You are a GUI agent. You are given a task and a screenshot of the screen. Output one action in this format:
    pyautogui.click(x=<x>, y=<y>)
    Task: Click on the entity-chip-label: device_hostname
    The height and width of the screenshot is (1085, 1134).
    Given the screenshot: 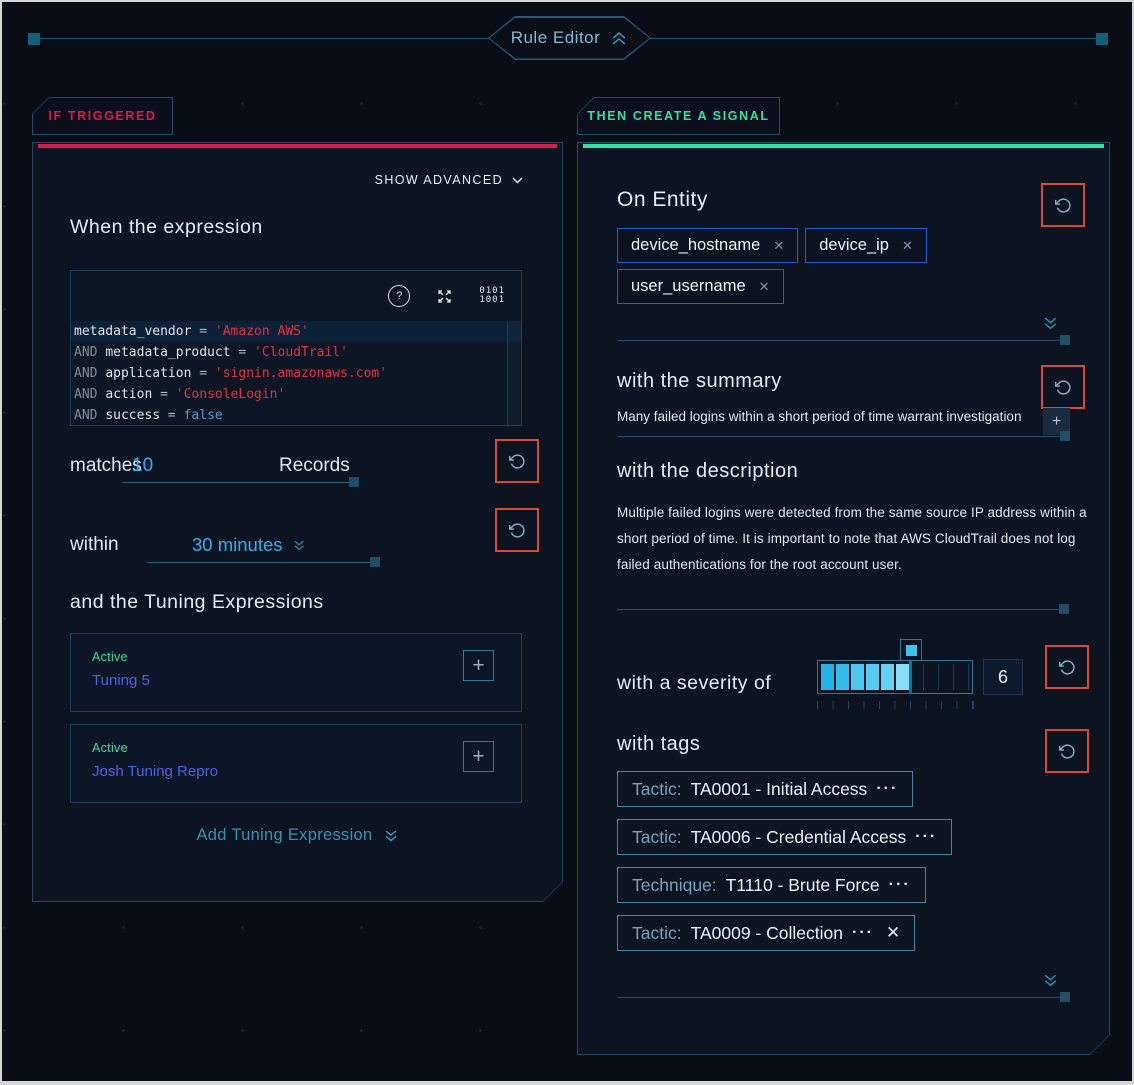 What is the action you would take?
    pyautogui.click(x=696, y=245)
    